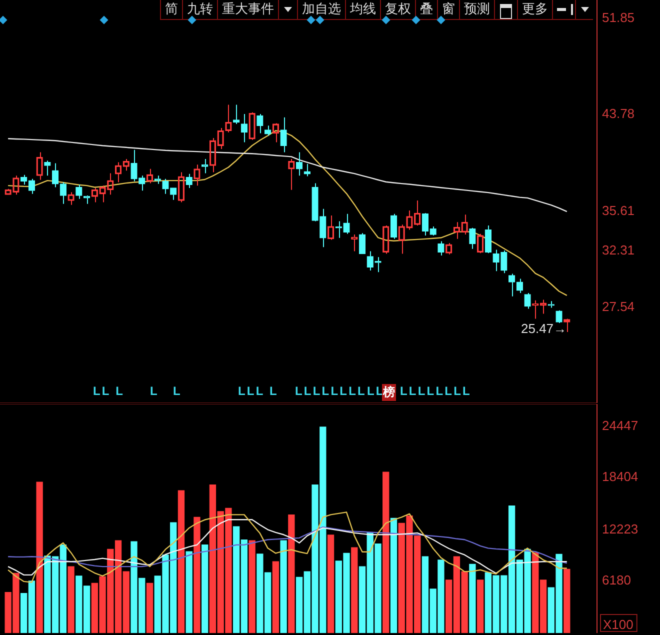  What do you see at coordinates (618, 18) in the screenshot?
I see `y-tick-label: 51.85` at bounding box center [618, 18].